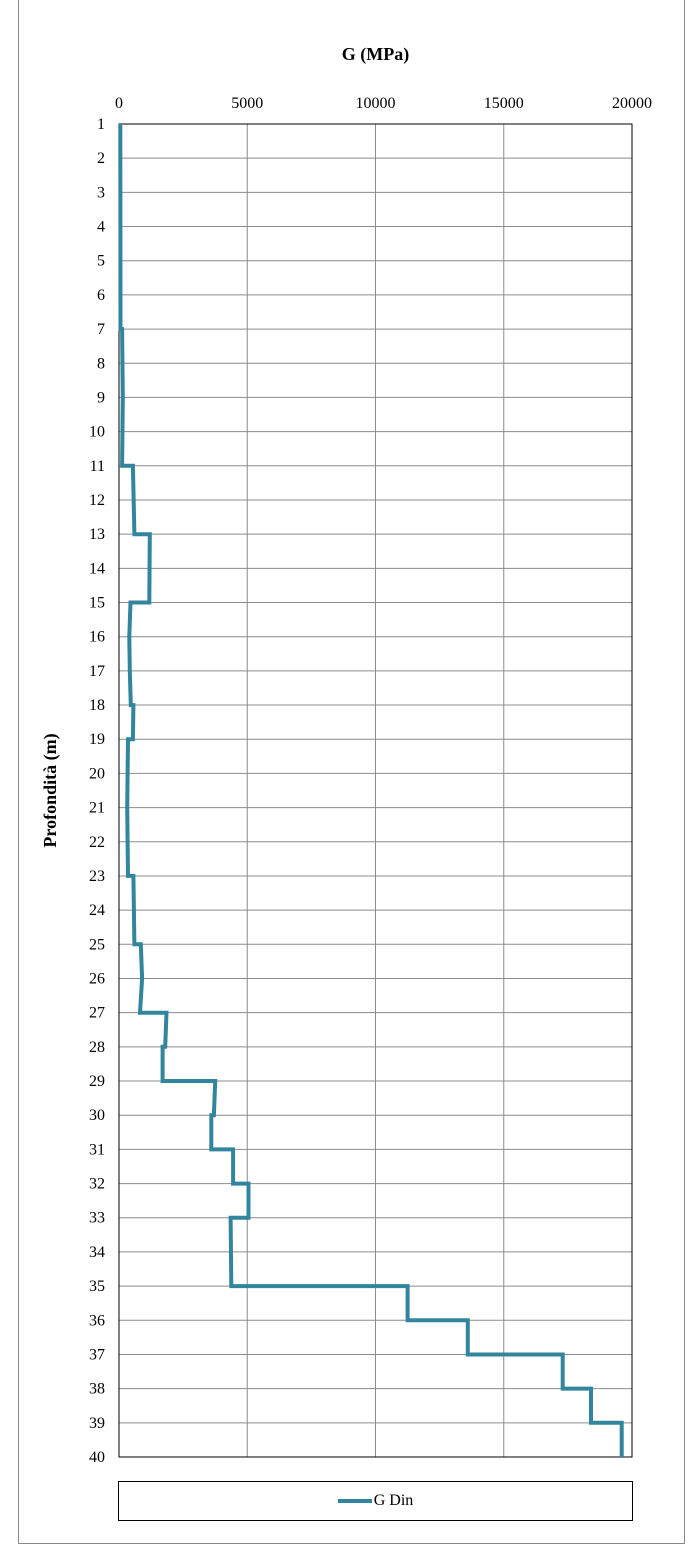  What do you see at coordinates (504, 103) in the screenshot?
I see `x-tick-label: 15000` at bounding box center [504, 103].